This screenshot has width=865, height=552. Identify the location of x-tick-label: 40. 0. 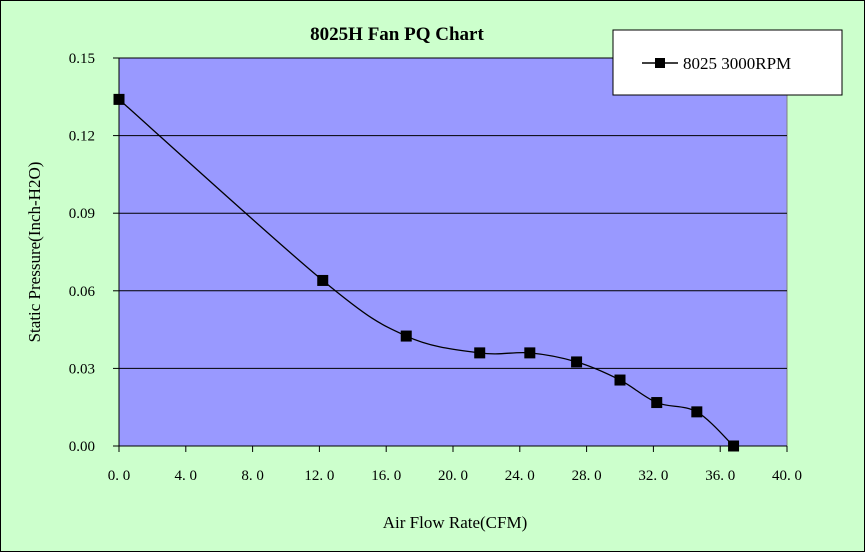
(787, 476).